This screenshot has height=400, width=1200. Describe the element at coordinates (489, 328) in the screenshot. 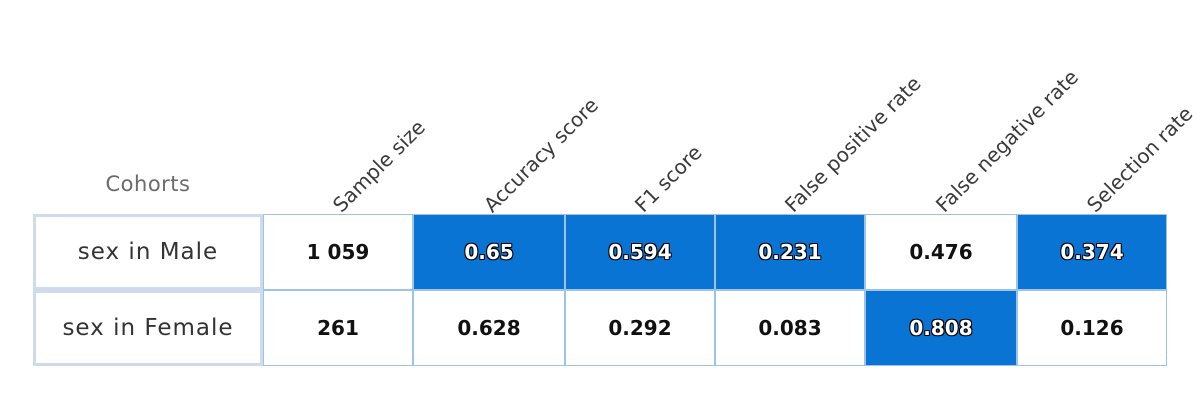

I see `metric-cell: 0.628` at that location.